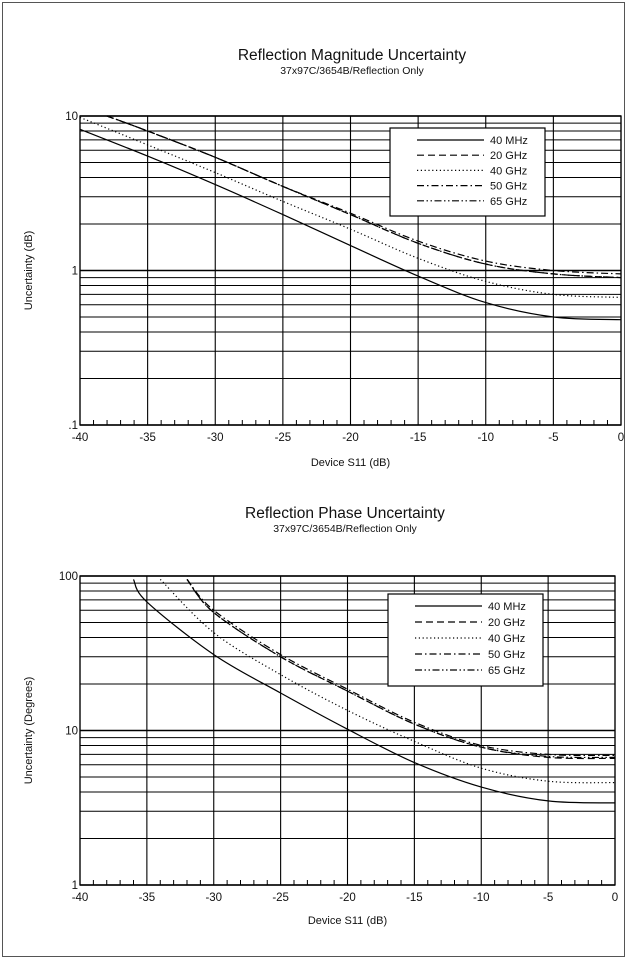  Describe the element at coordinates (68, 577) in the screenshot. I see `y-tick-label: 100` at that location.